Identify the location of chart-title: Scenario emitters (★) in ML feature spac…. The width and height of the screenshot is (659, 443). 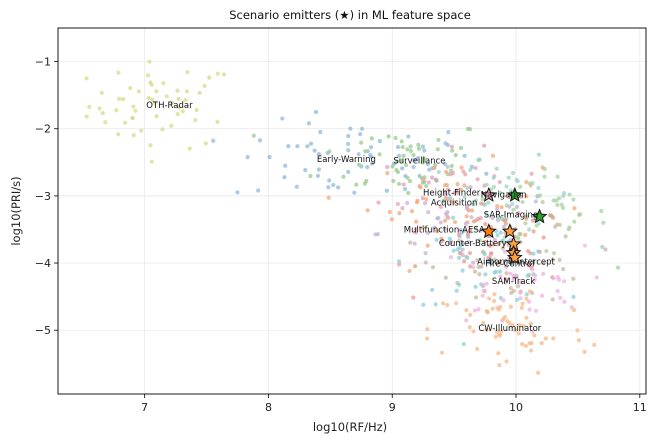
(350, 15).